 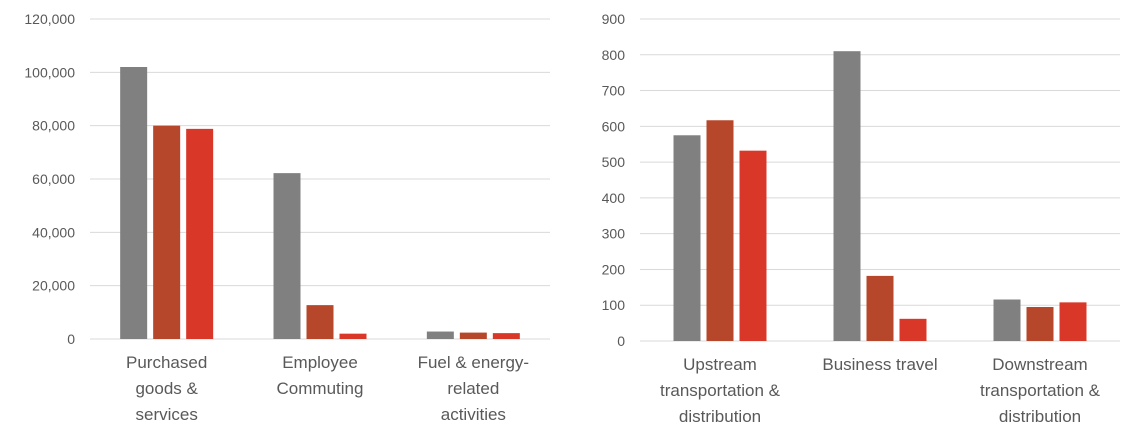 What do you see at coordinates (53, 232) in the screenshot?
I see `left-ytick-label: 40,000` at bounding box center [53, 232].